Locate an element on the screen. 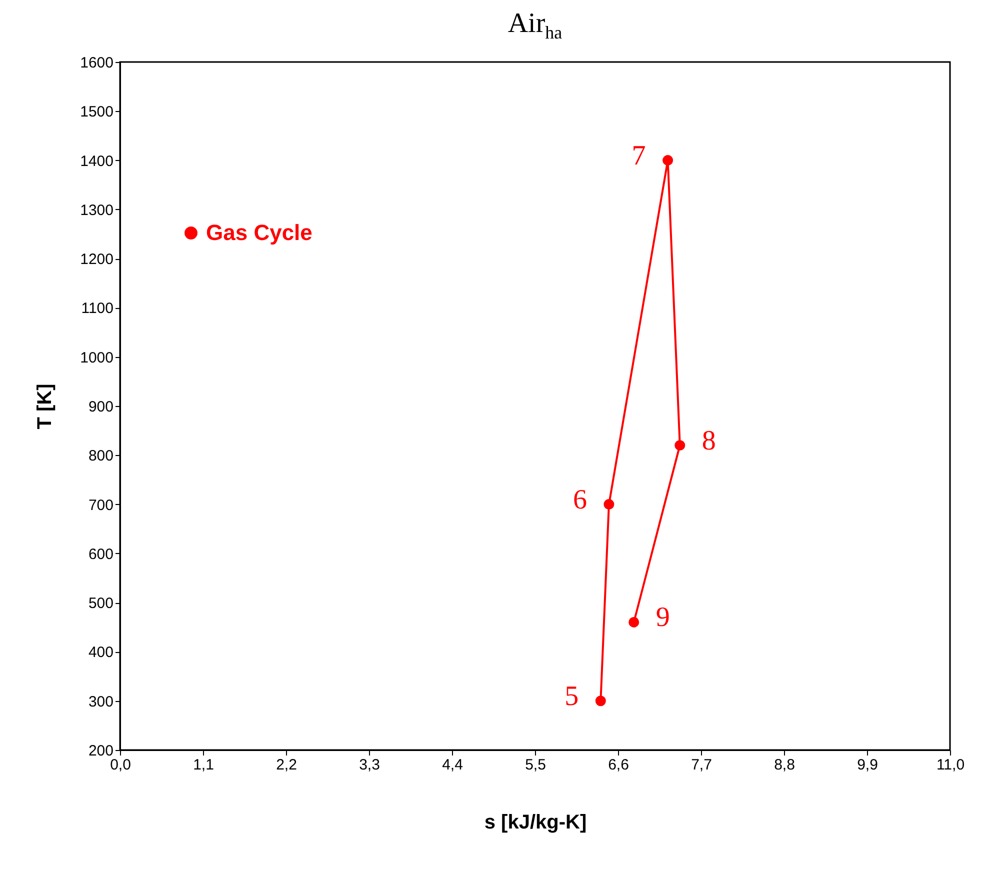 This screenshot has height=873, width=981. x-tick-label: 6,6 is located at coordinates (618, 765).